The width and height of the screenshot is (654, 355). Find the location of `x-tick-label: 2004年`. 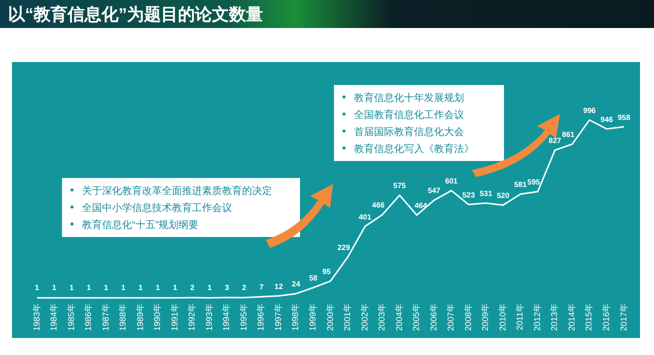

x-tick-label: 2004年 is located at coordinates (399, 317).